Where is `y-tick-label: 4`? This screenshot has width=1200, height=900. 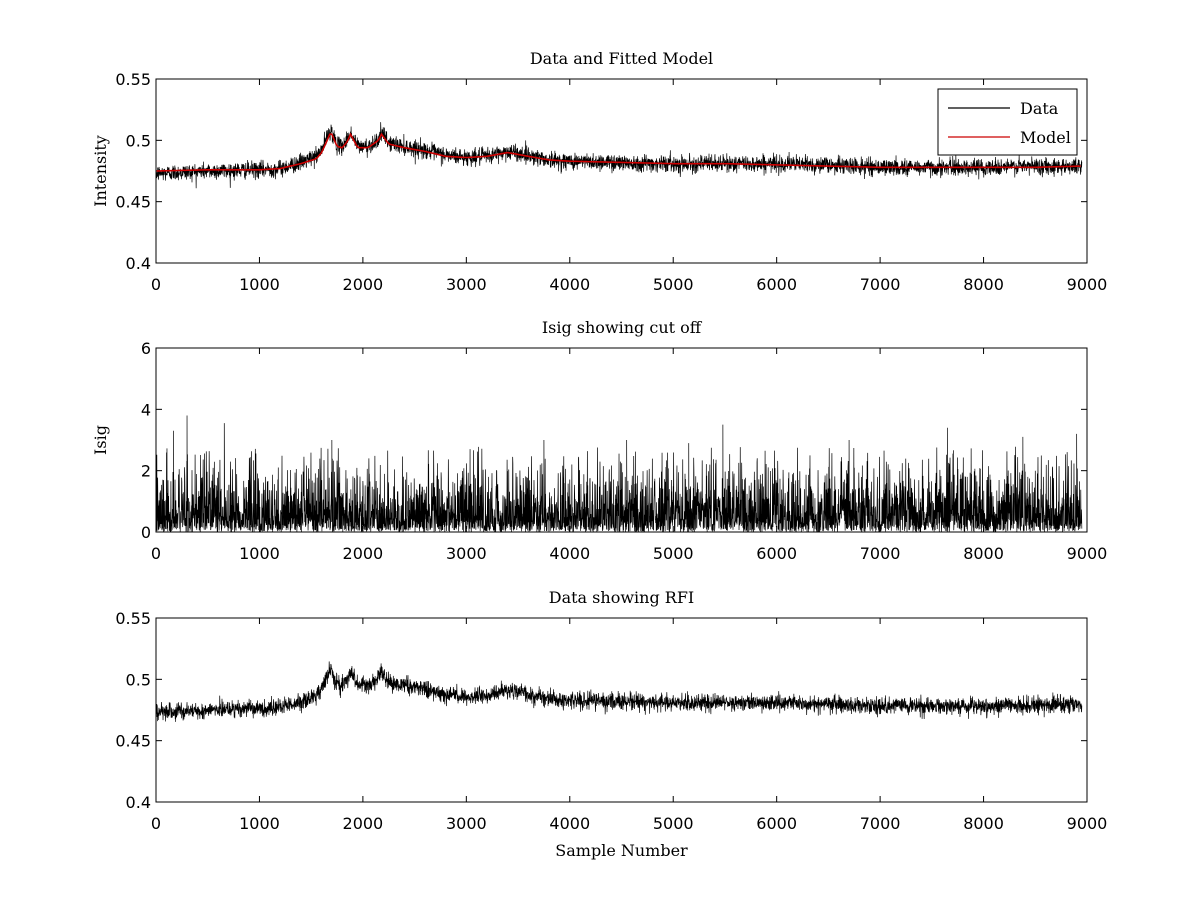 y-tick-label: 4 is located at coordinates (146, 409).